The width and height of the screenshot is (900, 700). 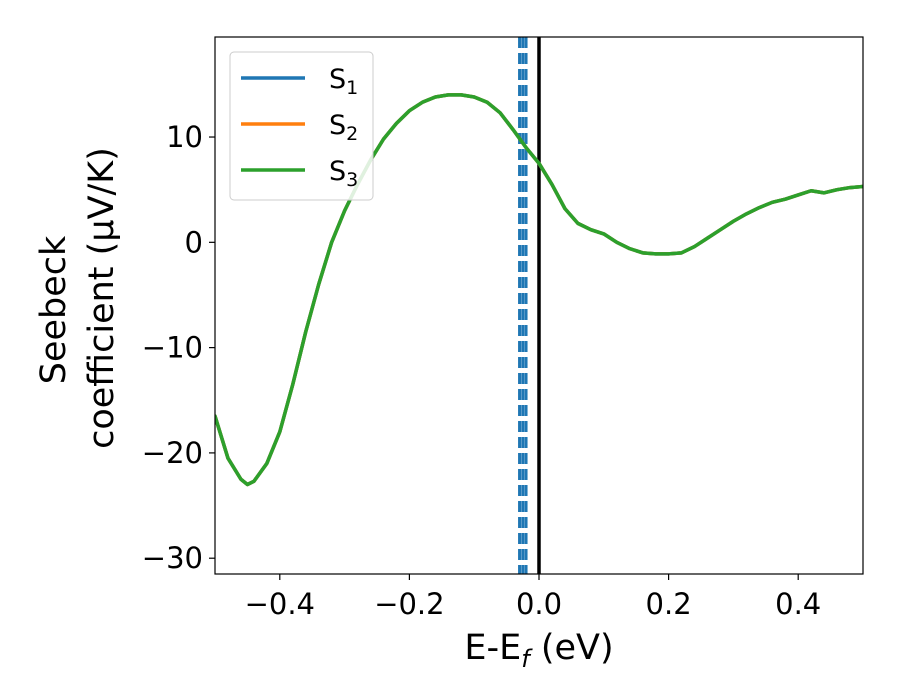 I want to click on y-tick-label: −10, so click(x=172, y=348).